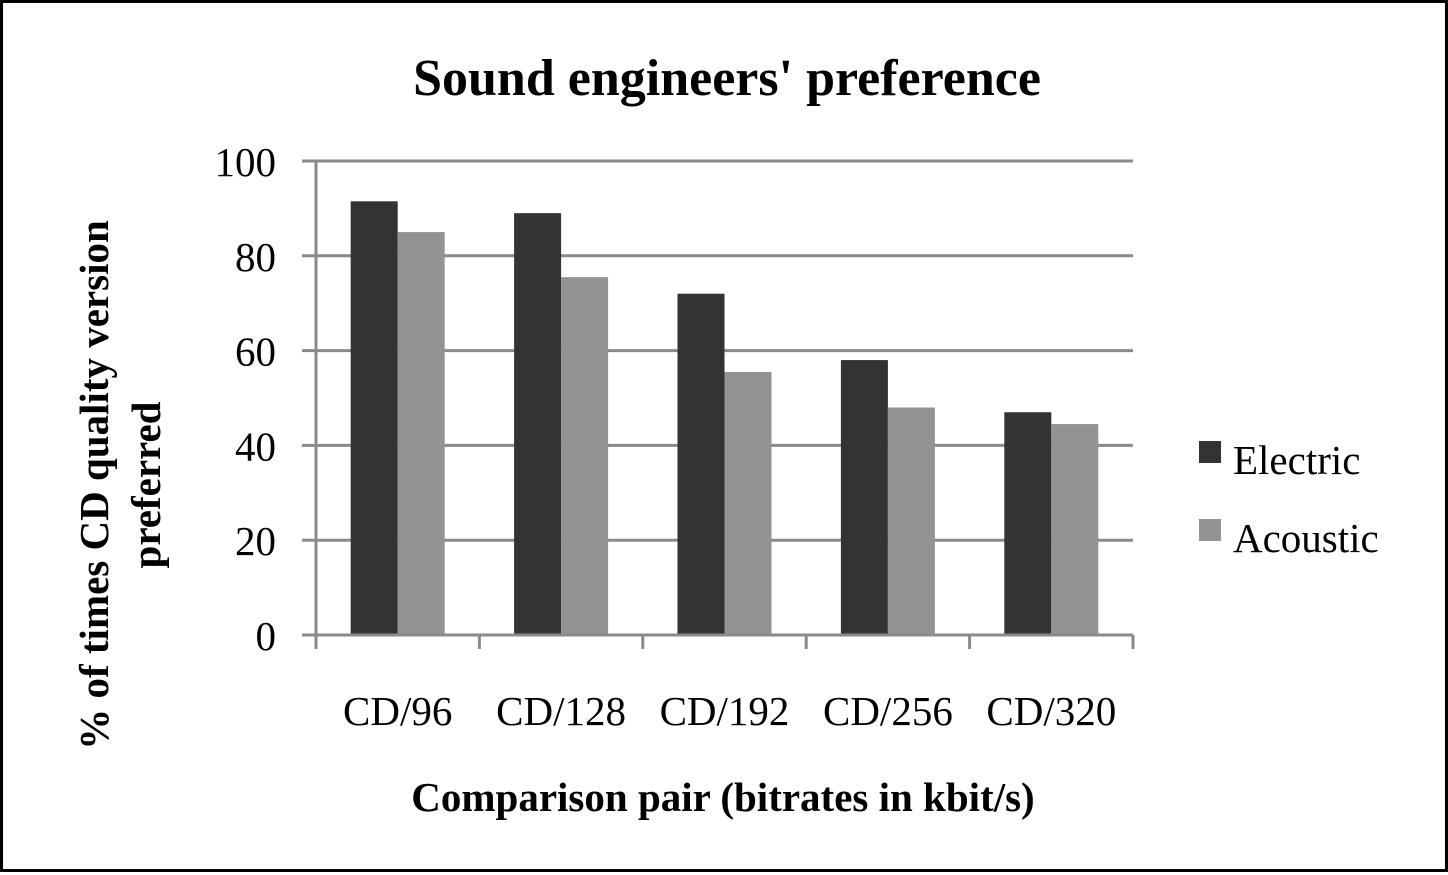 The image size is (1448, 875). I want to click on y-axis-title: % of times CD quality version preferred, so click(120, 485).